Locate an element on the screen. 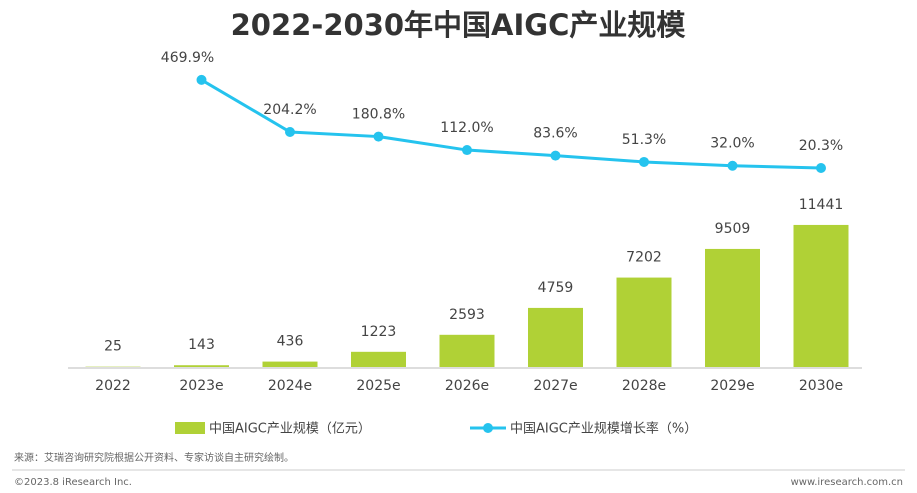  x-tick-label: 2024e is located at coordinates (290, 386).